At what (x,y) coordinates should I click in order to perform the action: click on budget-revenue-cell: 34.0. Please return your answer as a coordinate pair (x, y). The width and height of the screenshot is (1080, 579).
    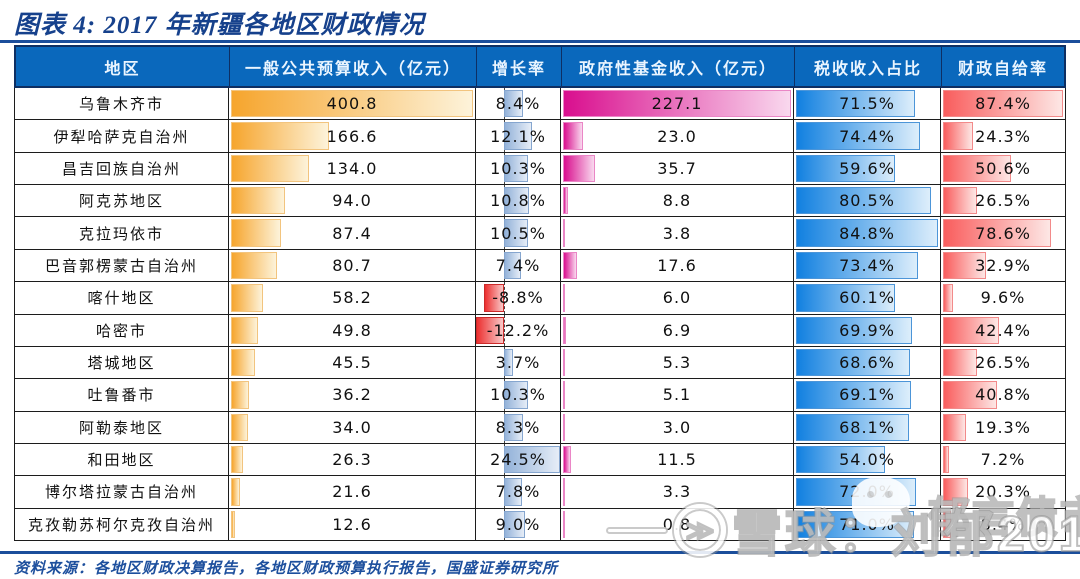
    Looking at the image, I should click on (352, 427).